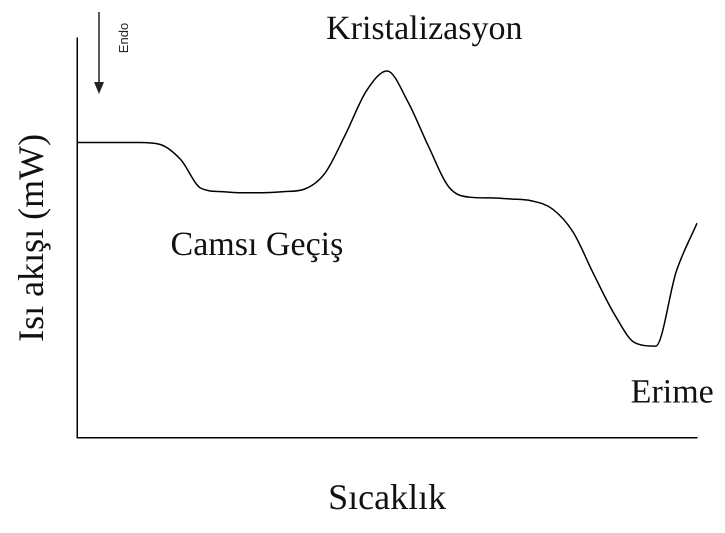 The image size is (725, 533). I want to click on text: Kristalizasyon, so click(424, 28).